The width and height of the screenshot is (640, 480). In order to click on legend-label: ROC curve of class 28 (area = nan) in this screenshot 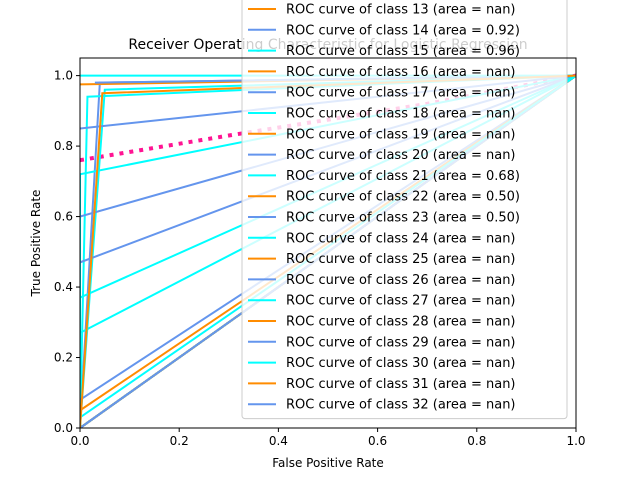, I will do `click(401, 322)`.